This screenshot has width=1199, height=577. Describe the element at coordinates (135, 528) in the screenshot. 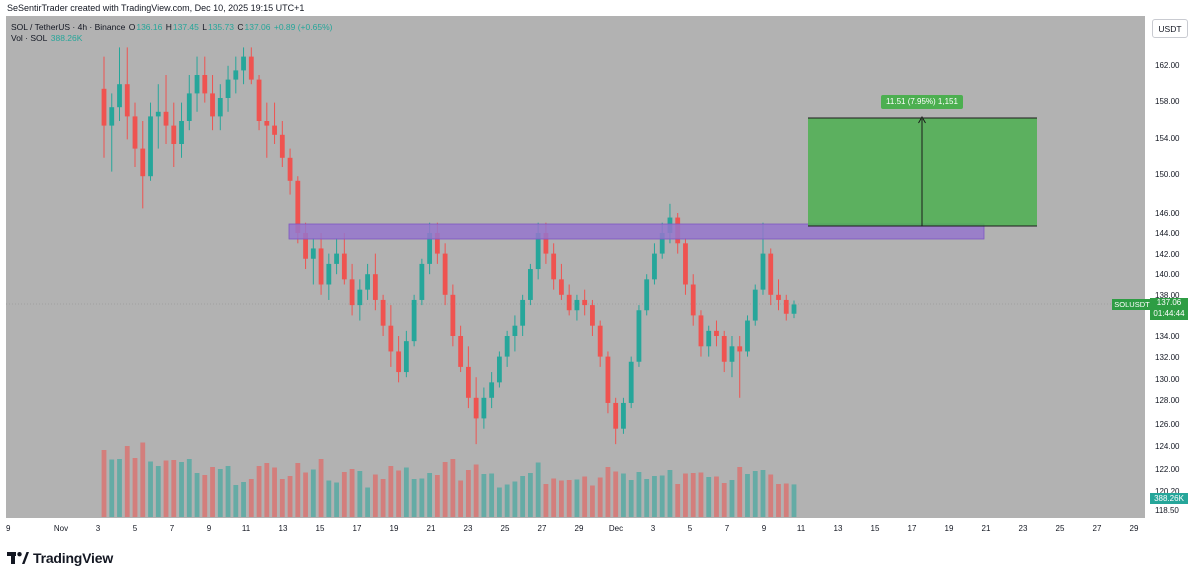

I see `time-tick-label: 5` at that location.